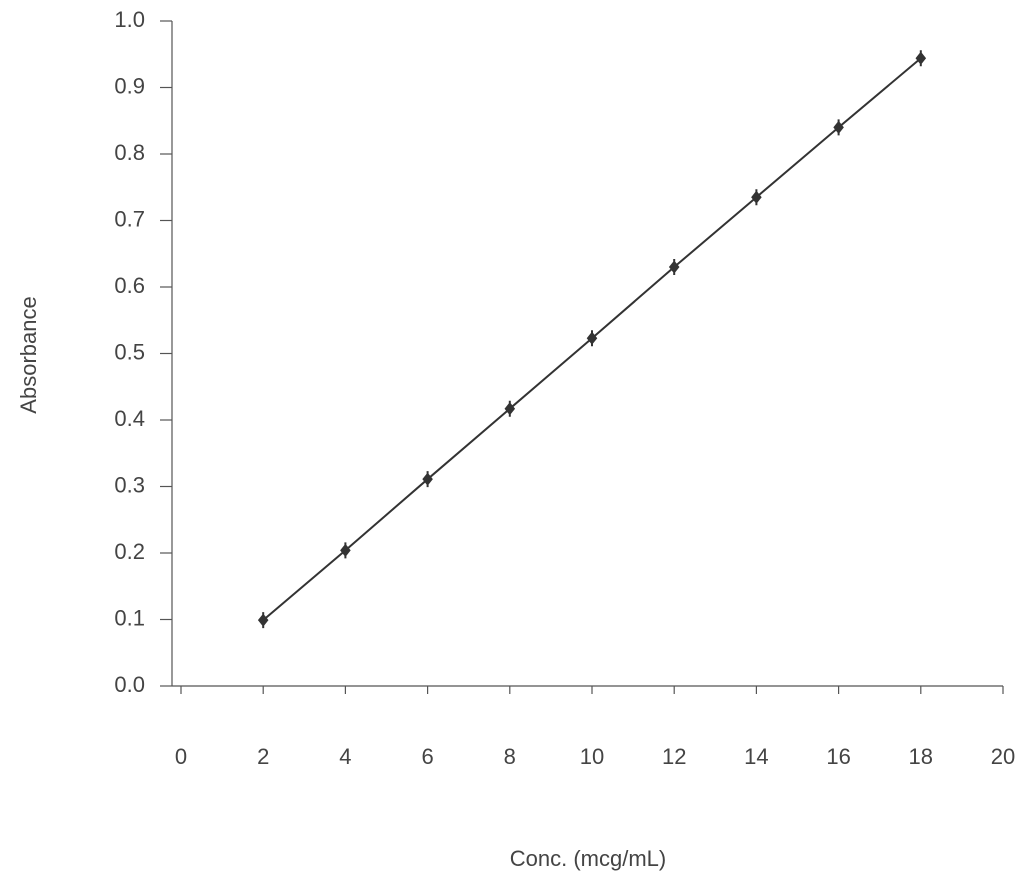  I want to click on y-tick-label: 0.7, so click(129, 218).